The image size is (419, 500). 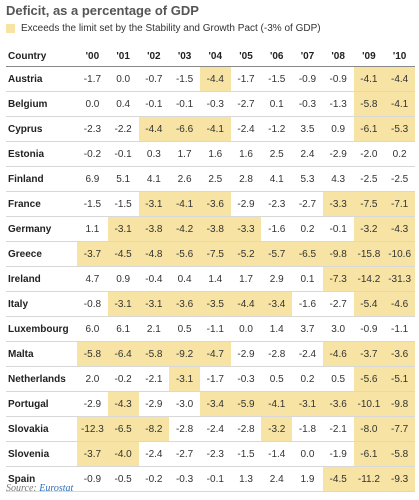 What do you see at coordinates (369, 404) in the screenshot?
I see `value-cell: -10.1` at bounding box center [369, 404].